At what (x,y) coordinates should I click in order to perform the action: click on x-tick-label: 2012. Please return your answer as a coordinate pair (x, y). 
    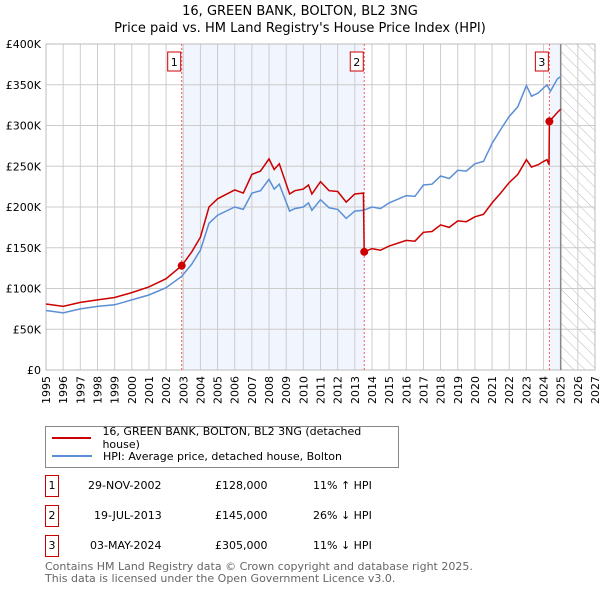
    Looking at the image, I should click on (338, 390).